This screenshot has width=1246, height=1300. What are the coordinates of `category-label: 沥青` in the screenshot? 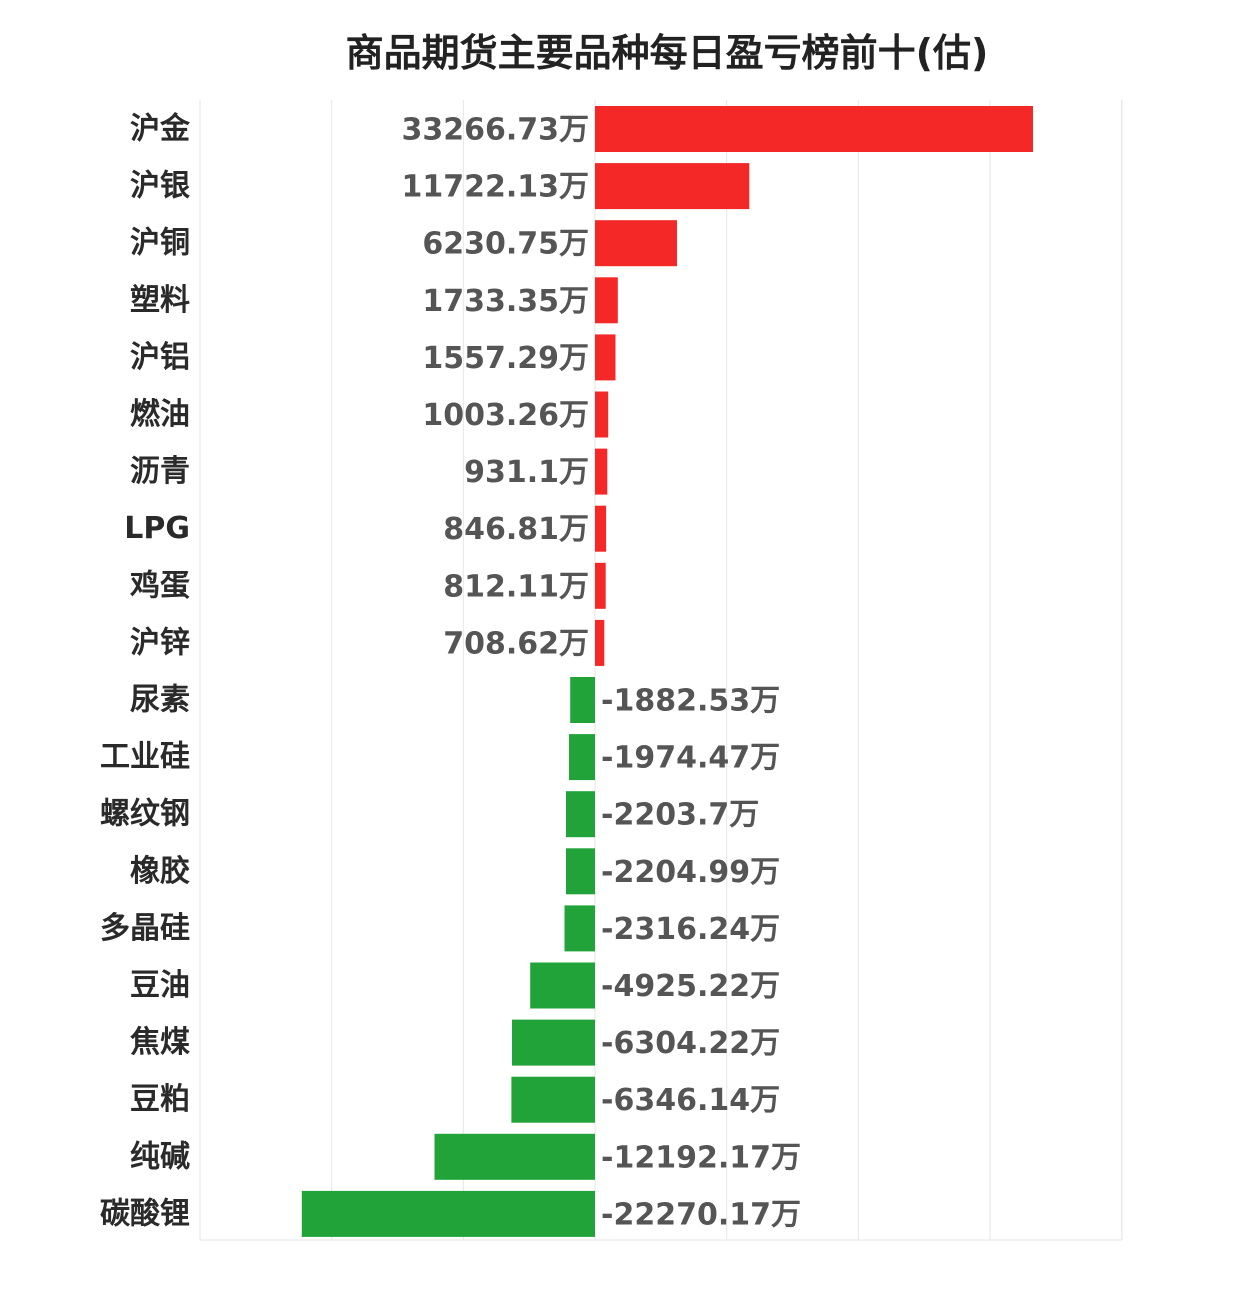 It's located at (160, 471).